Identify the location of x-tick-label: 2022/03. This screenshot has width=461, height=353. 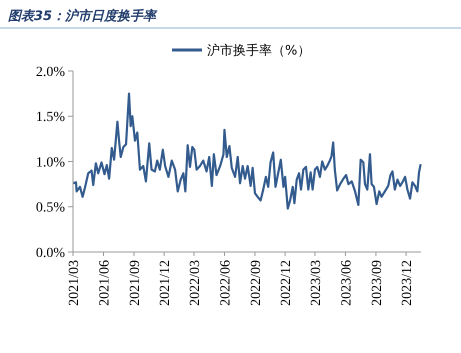
(195, 283).